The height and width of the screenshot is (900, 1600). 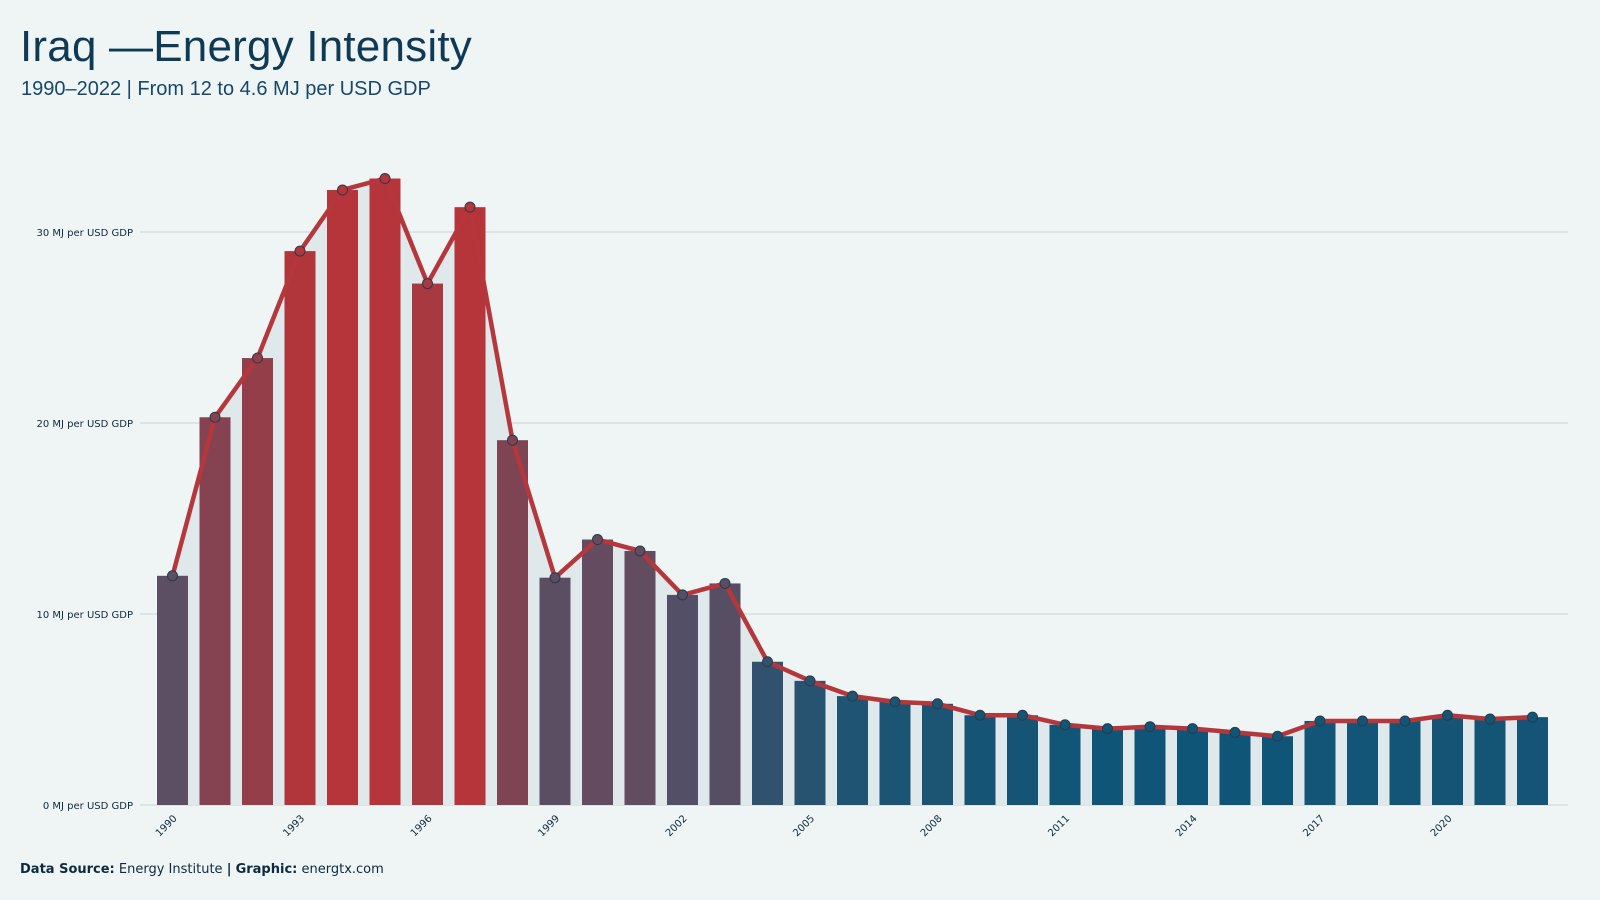 What do you see at coordinates (549, 826) in the screenshot?
I see `x-tick-label: 1999` at bounding box center [549, 826].